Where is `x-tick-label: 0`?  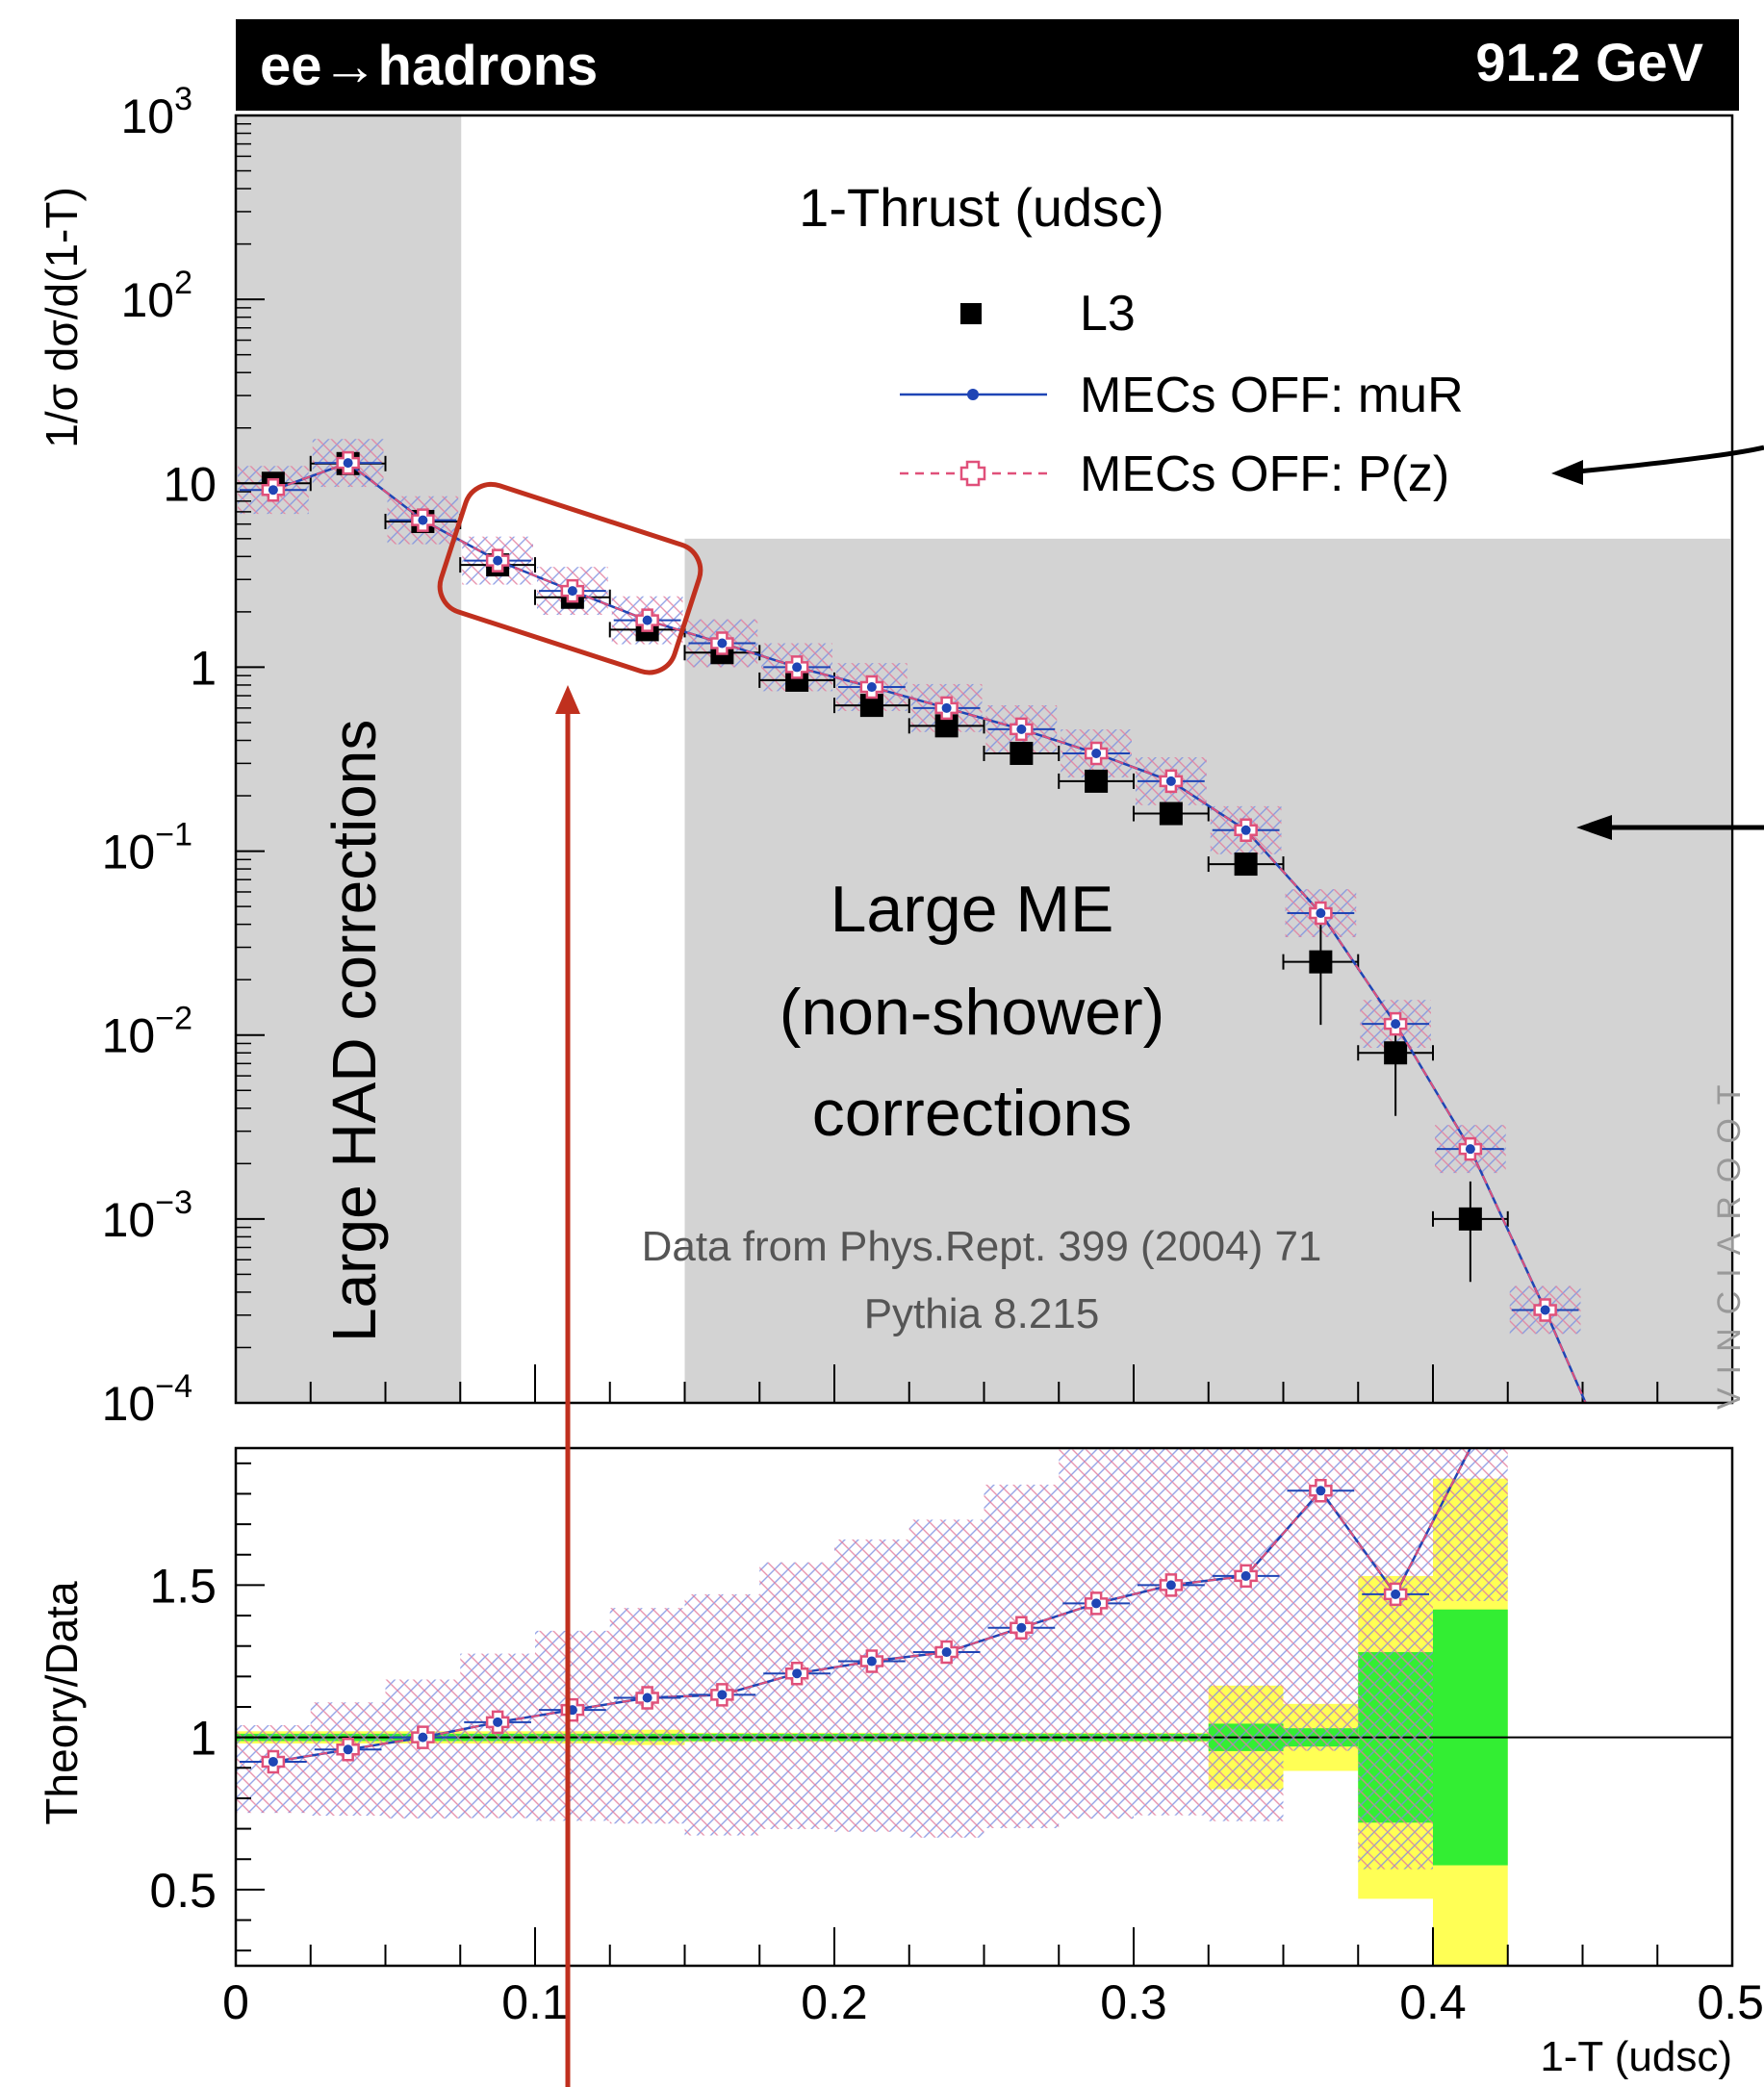
x-tick-label: 0 is located at coordinates (235, 2002).